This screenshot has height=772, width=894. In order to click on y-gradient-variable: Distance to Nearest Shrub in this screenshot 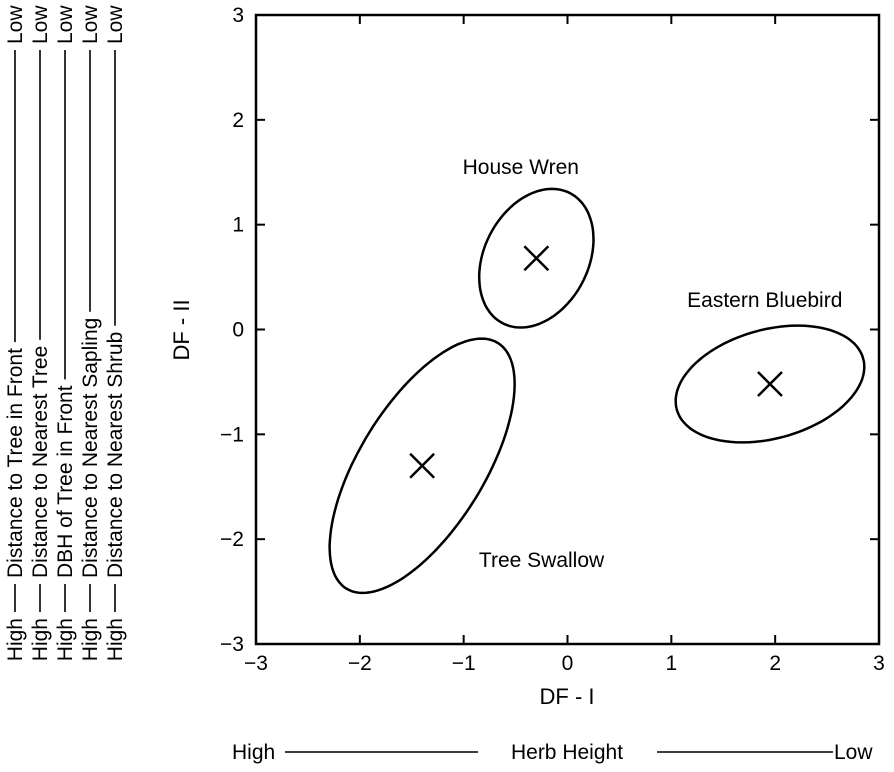, I will do `click(115, 455)`.